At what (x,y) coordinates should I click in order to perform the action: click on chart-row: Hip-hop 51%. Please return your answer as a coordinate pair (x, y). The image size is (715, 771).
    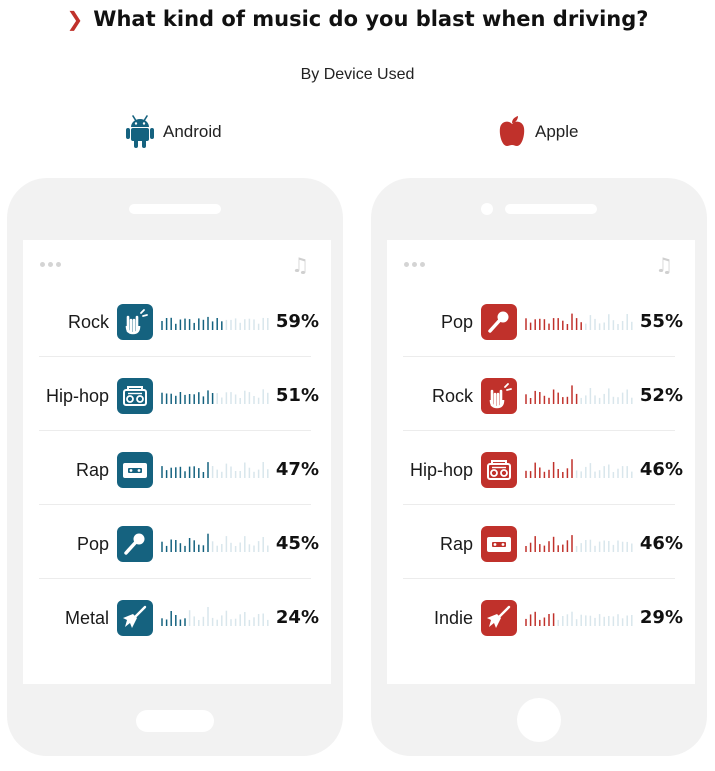
    Looking at the image, I should click on (179, 396).